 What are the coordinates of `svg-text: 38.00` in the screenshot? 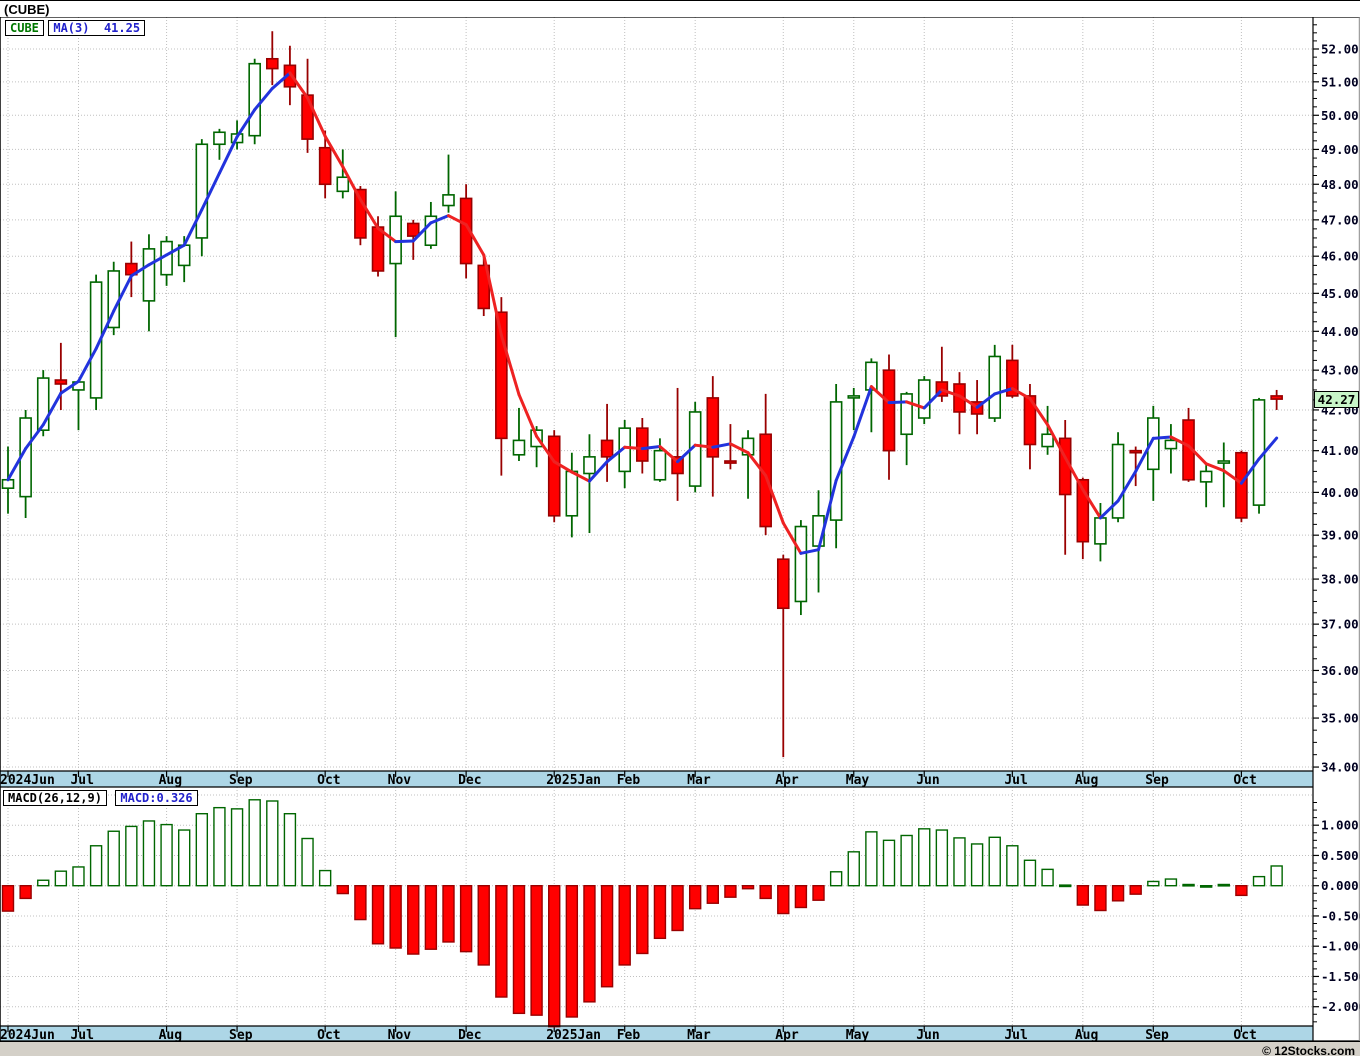 It's located at (1340, 579).